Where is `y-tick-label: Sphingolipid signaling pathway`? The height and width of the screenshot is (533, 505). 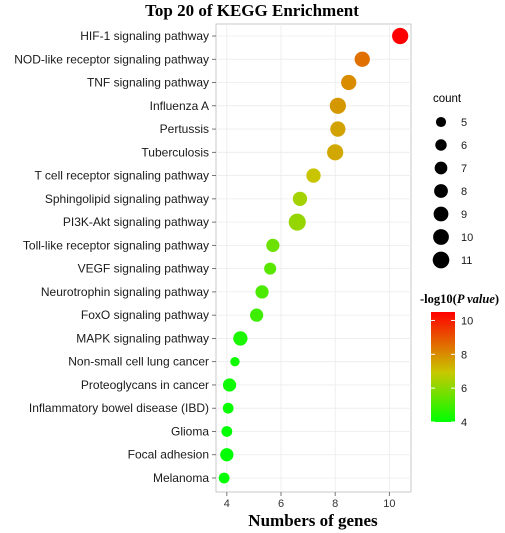
y-tick-label: Sphingolipid signaling pathway is located at coordinates (127, 199).